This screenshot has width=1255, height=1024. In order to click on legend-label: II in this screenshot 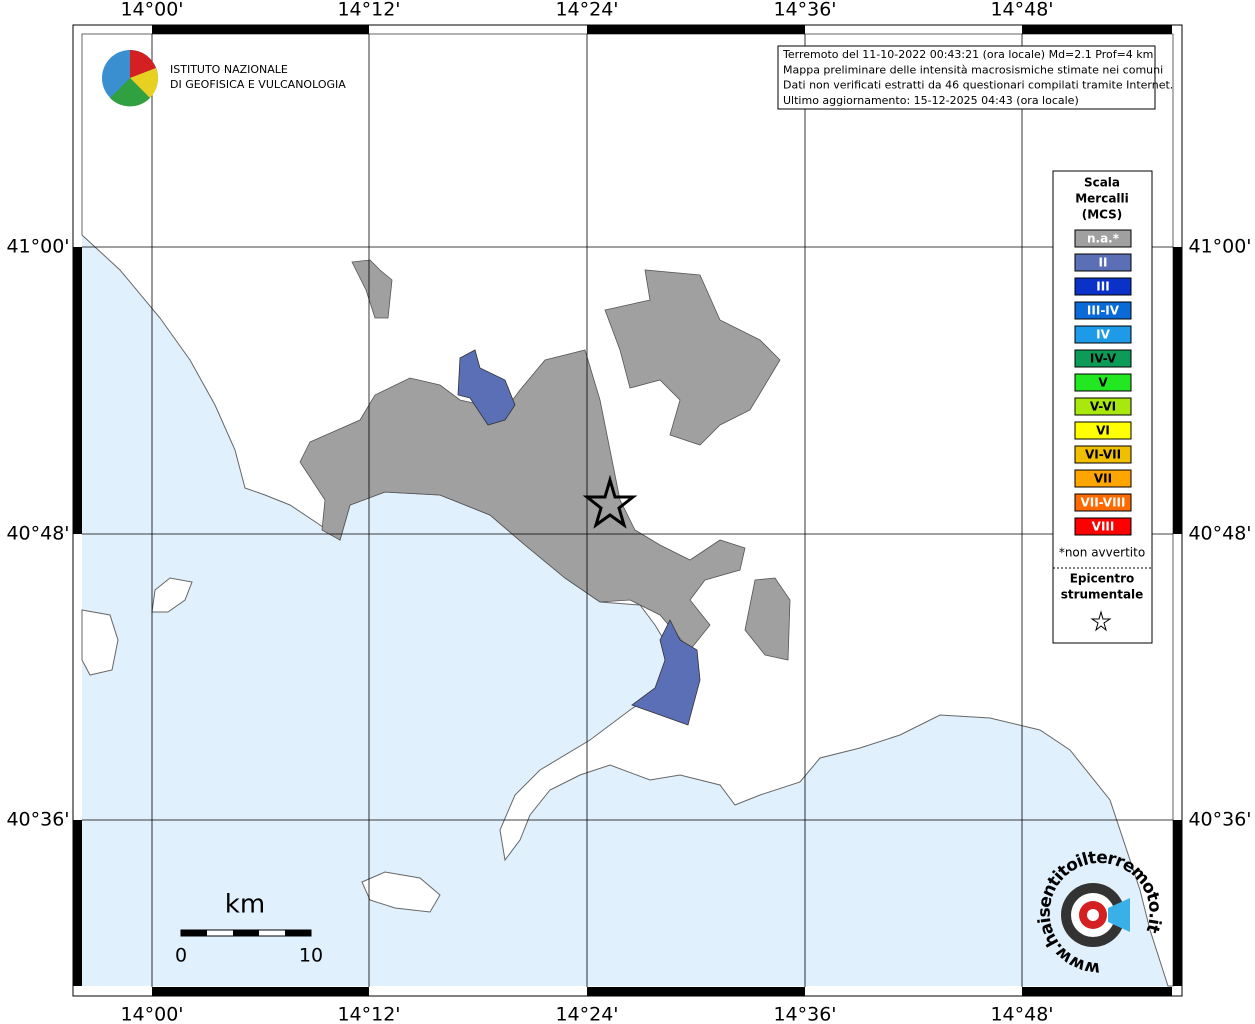, I will do `click(1103, 263)`.